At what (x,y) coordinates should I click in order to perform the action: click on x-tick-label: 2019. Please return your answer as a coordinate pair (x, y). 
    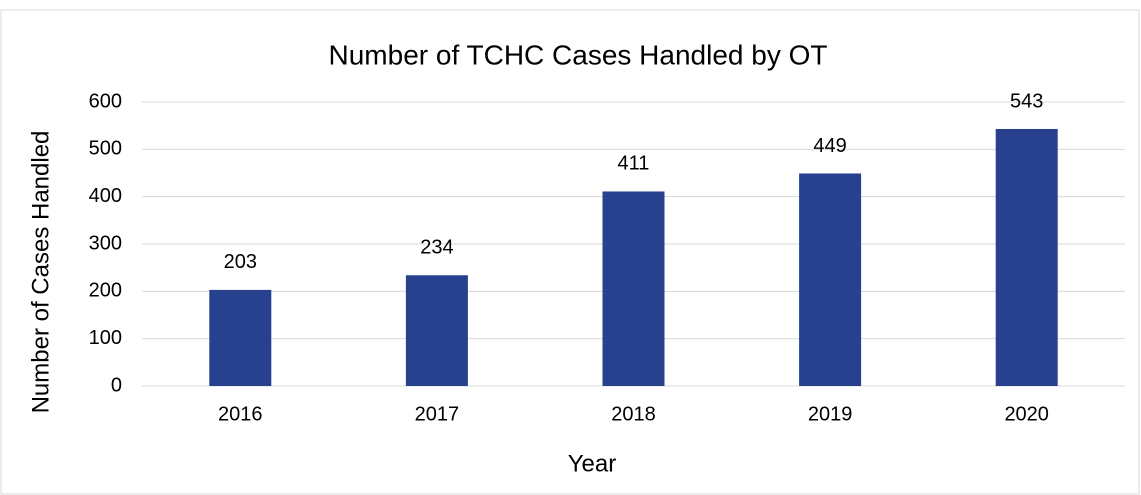
    Looking at the image, I should click on (830, 414).